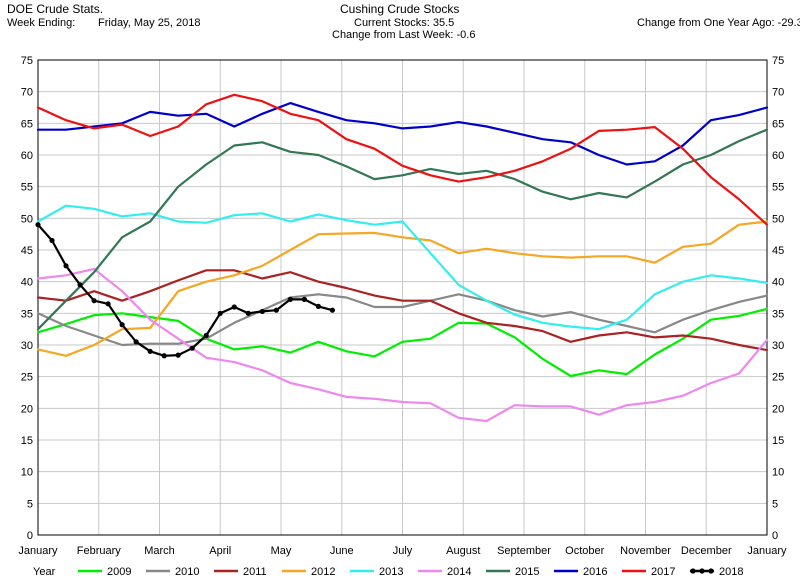 The image size is (800, 583). I want to click on series-2018, so click(185, 290).